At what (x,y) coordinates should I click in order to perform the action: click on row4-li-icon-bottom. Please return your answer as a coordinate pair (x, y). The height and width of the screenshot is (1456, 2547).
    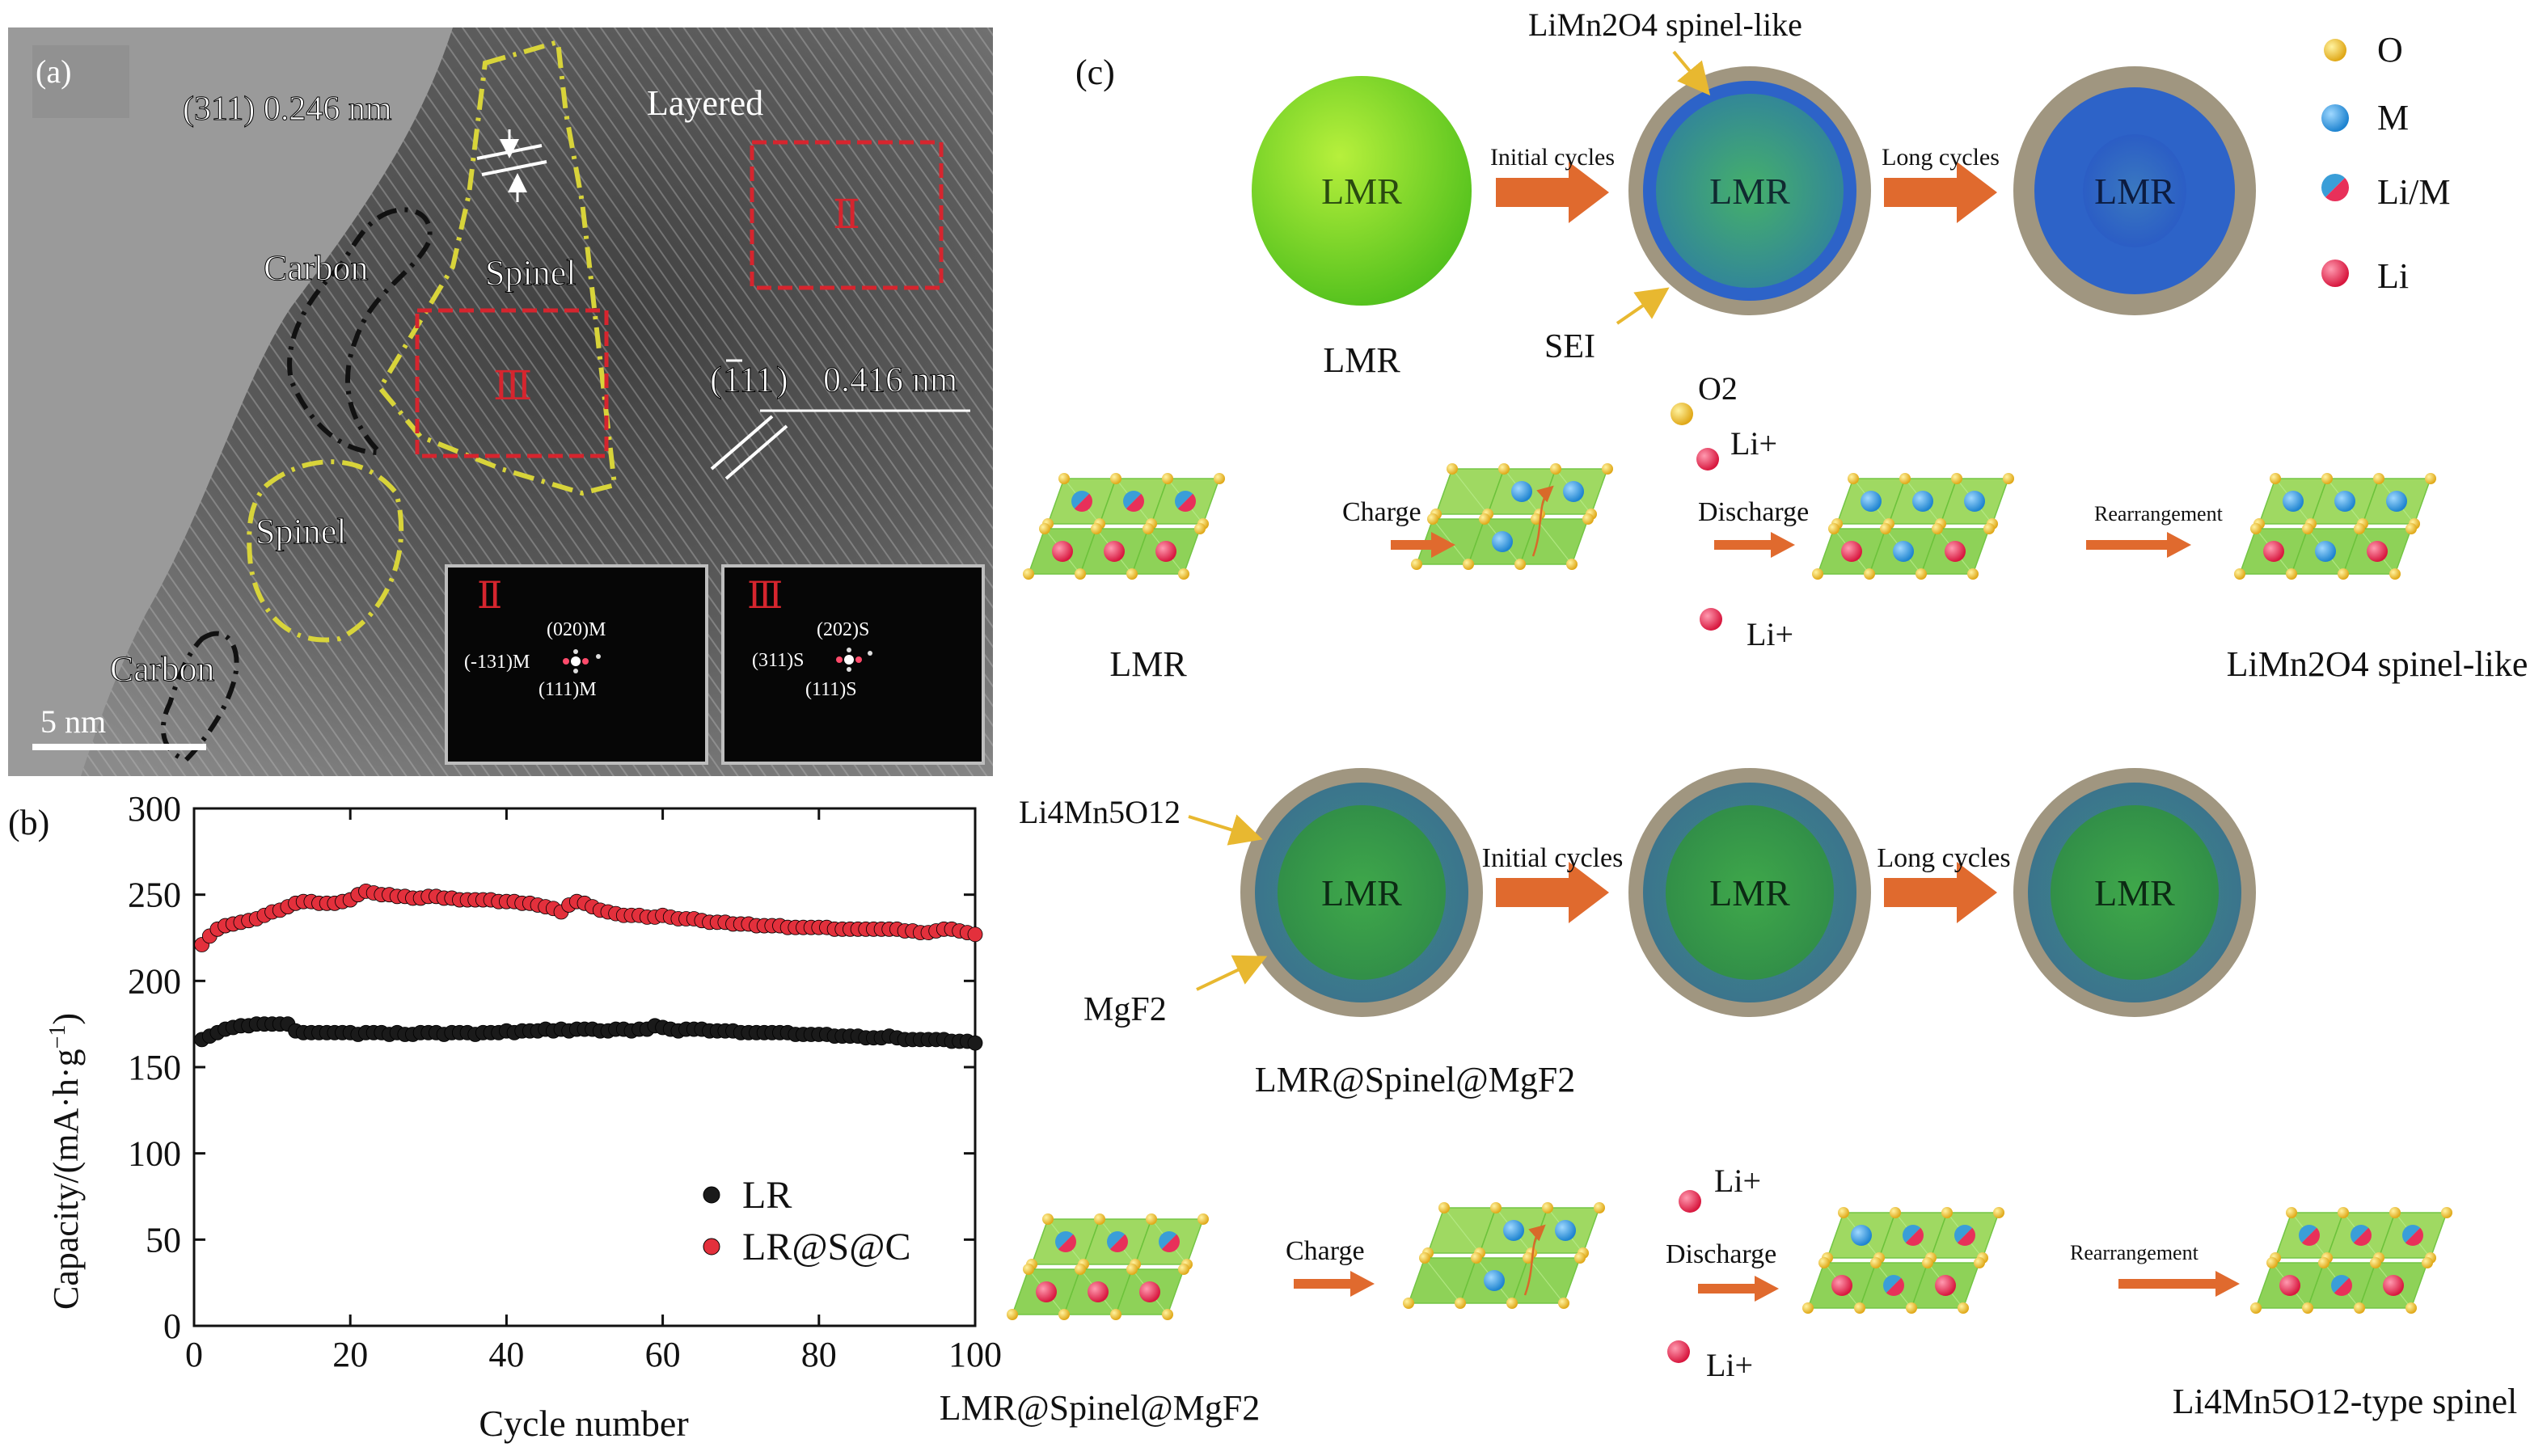
    Looking at the image, I should click on (1678, 1351).